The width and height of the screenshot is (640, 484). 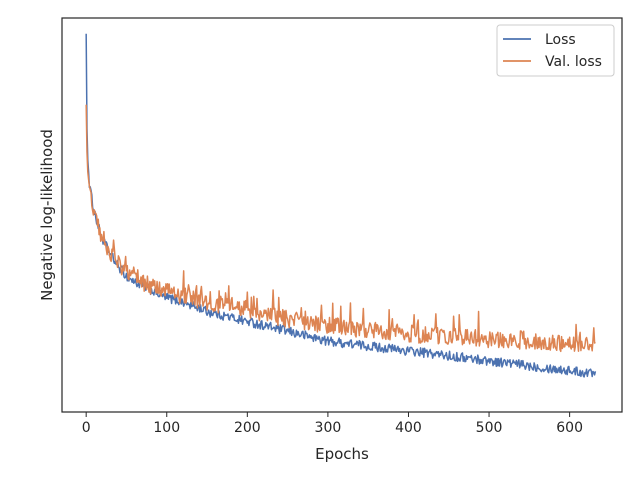 I want to click on x-tick-label: 200, so click(x=247, y=428).